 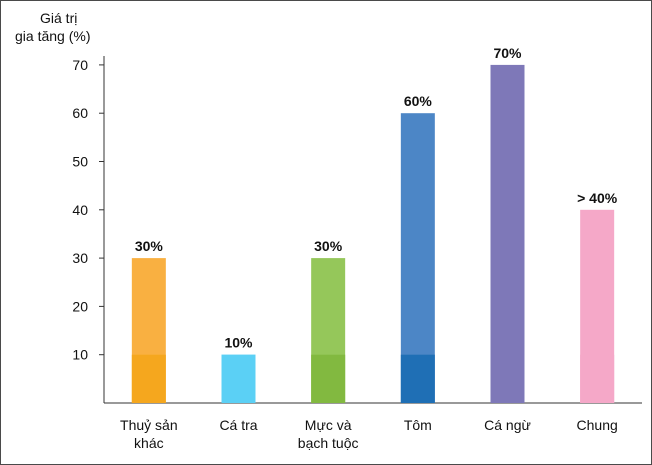 What do you see at coordinates (80, 113) in the screenshot?
I see `y-tick-label: 60` at bounding box center [80, 113].